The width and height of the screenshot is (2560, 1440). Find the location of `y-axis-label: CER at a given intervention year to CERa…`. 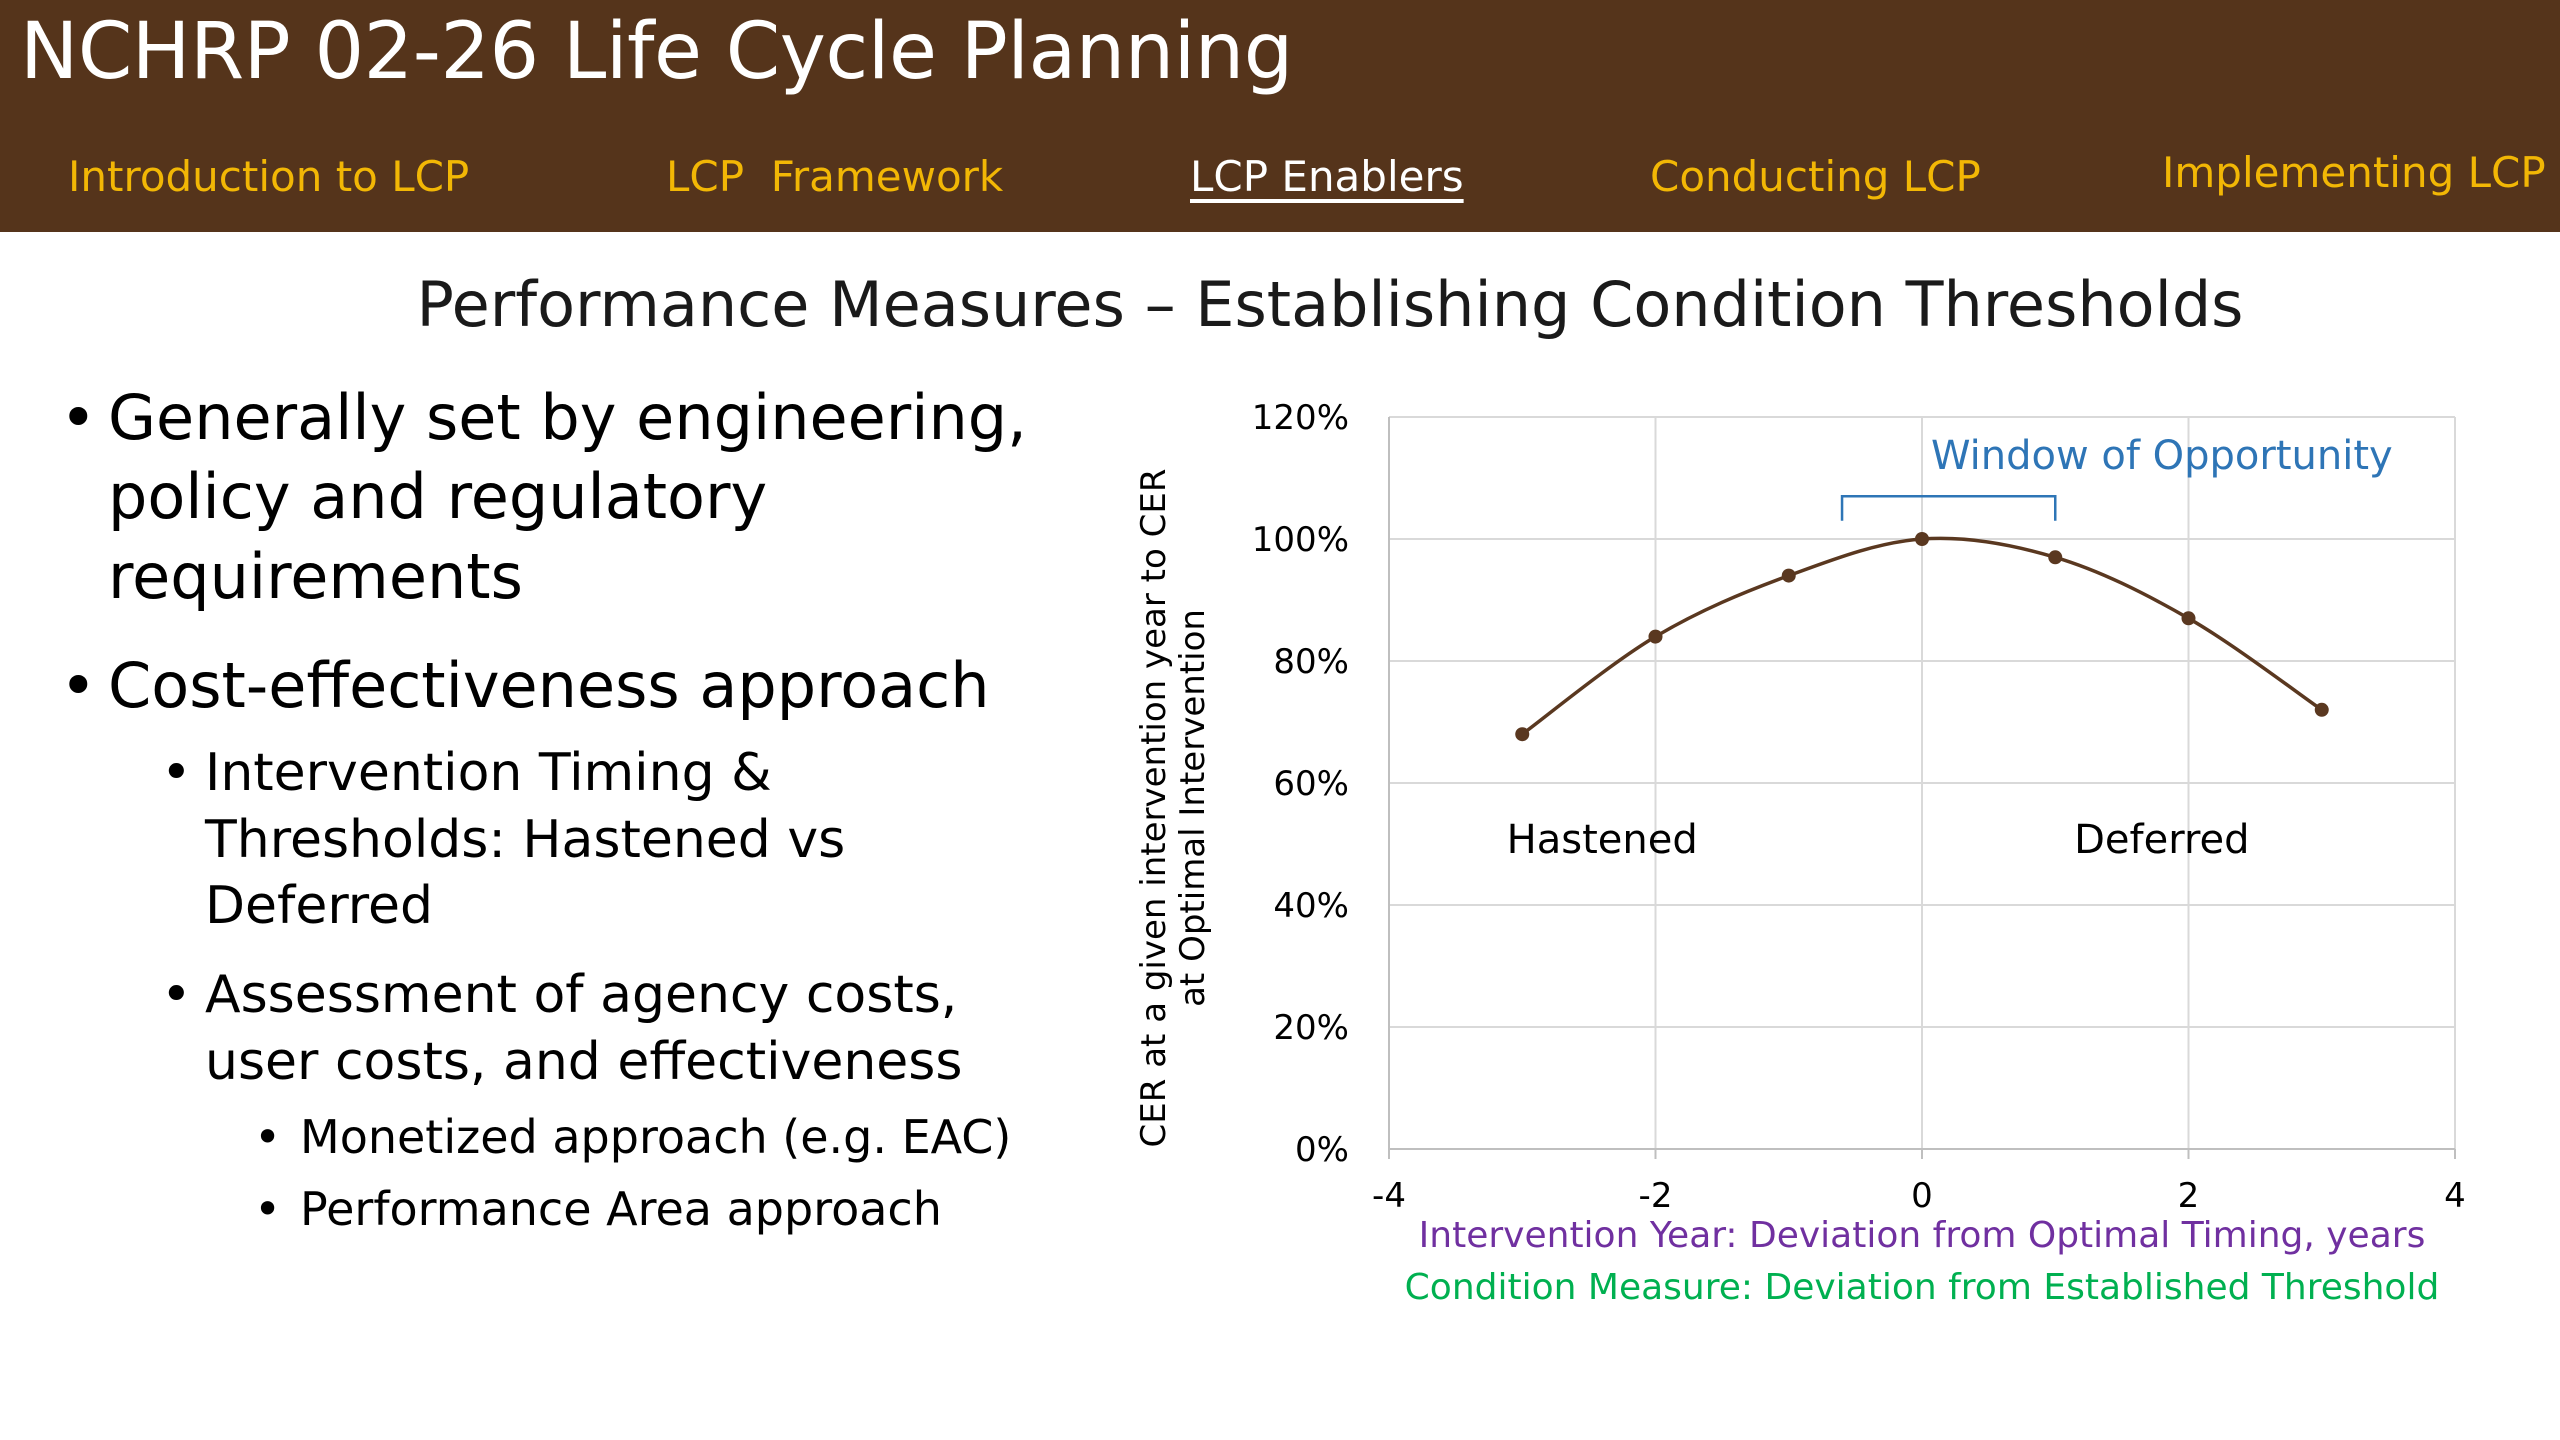

y-axis-label: CER at a given intervention year to CERa… is located at coordinates (1173, 808).